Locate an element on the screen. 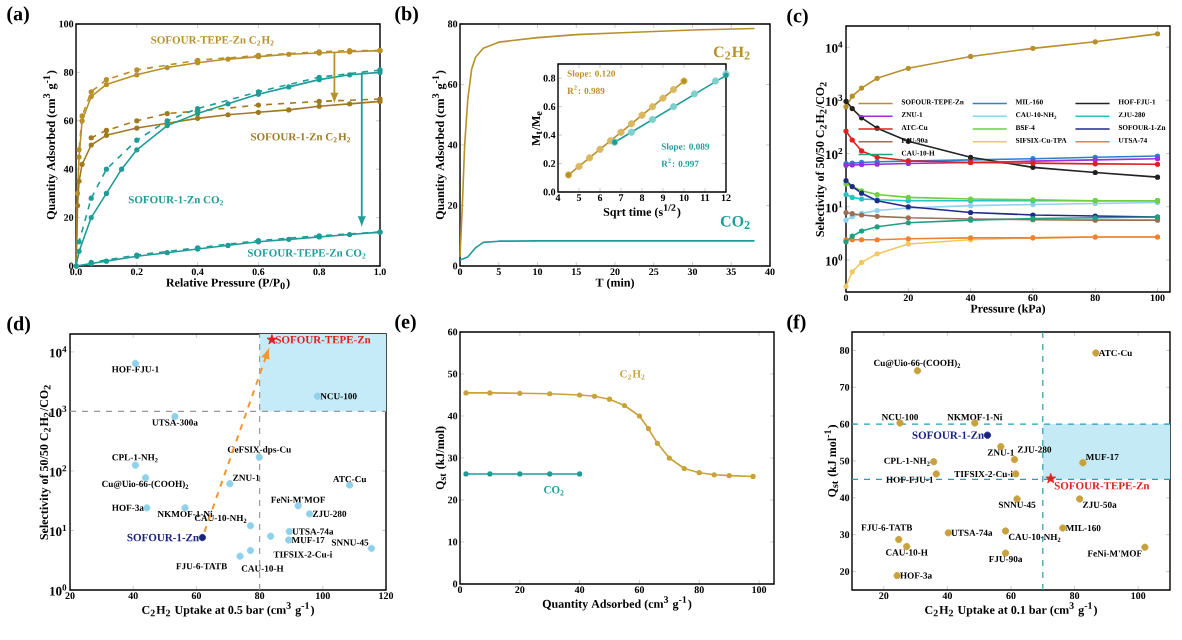 Image resolution: width=1182 pixels, height=640 pixels. series-label: CO$_{2}$ is located at coordinates (735, 222).